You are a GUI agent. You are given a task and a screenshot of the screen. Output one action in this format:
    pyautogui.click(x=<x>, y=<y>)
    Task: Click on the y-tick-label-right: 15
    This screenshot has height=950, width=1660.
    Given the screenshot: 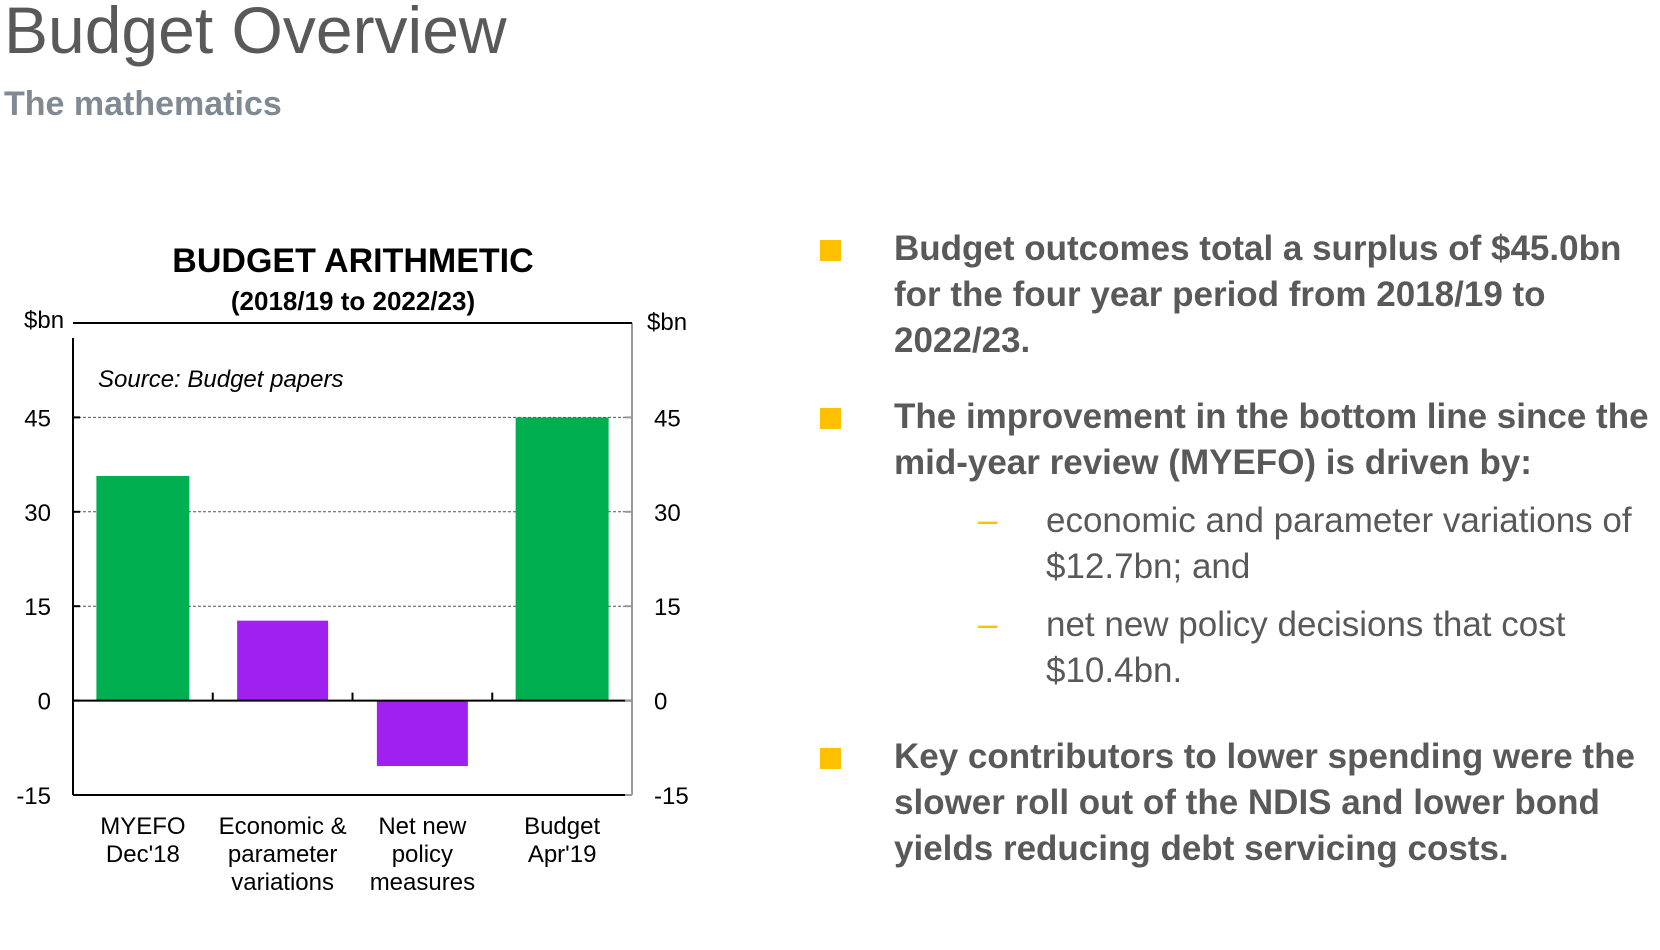 What is the action you would take?
    pyautogui.click(x=667, y=607)
    